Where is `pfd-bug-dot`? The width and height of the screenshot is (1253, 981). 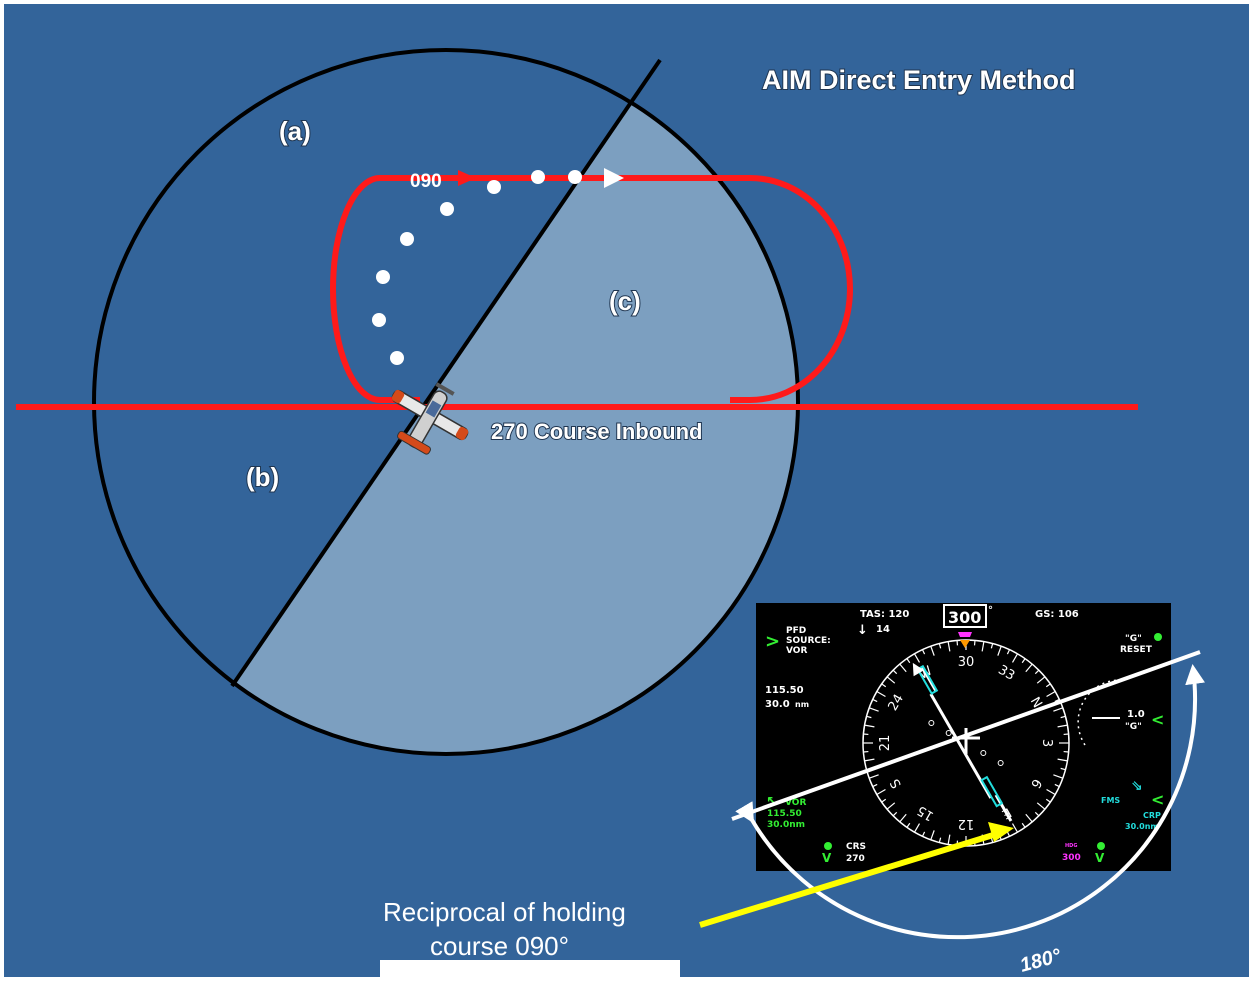
pfd-bug-dot is located at coordinates (1101, 846).